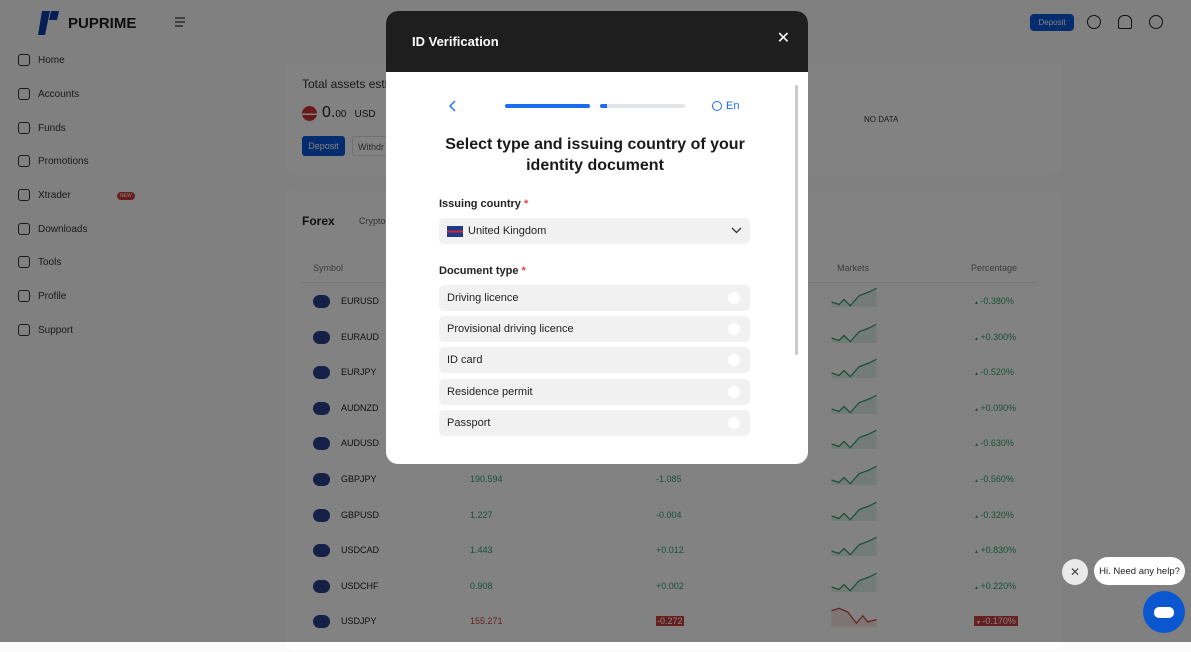  Describe the element at coordinates (52, 128) in the screenshot. I see `sidebar-item-label: Funds` at that location.